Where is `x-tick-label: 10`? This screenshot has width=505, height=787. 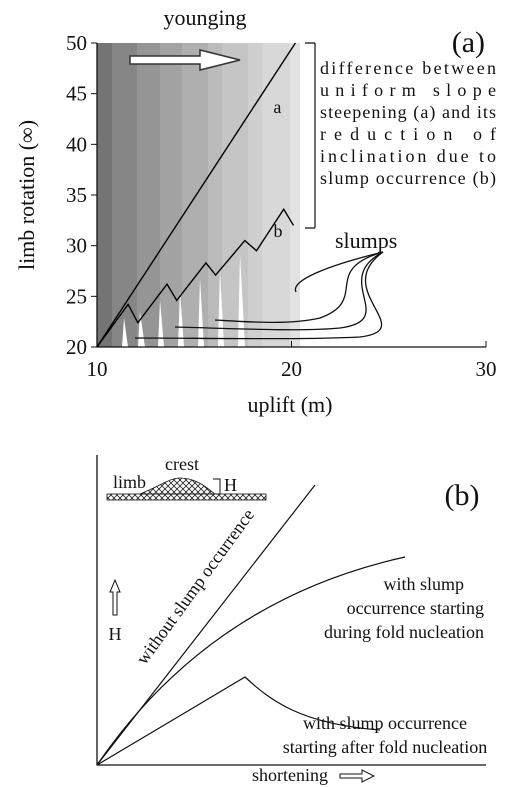
x-tick-label: 10 is located at coordinates (97, 369).